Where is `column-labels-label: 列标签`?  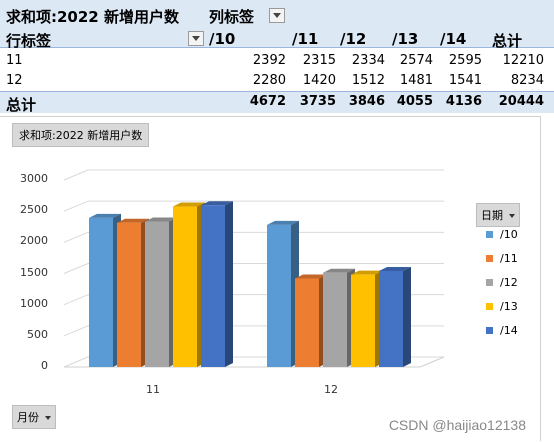 column-labels-label: 列标签 is located at coordinates (232, 17).